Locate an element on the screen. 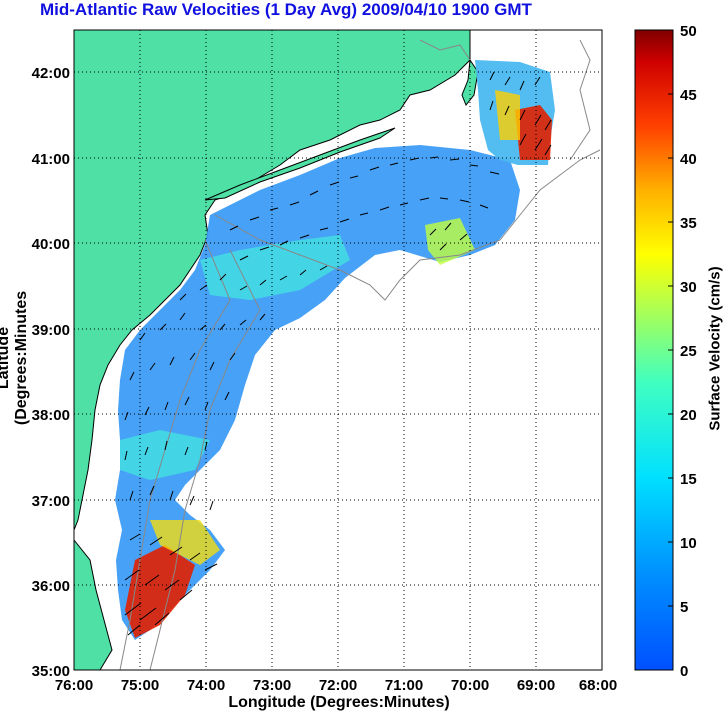  colorbar-tick: 45 is located at coordinates (688, 95).